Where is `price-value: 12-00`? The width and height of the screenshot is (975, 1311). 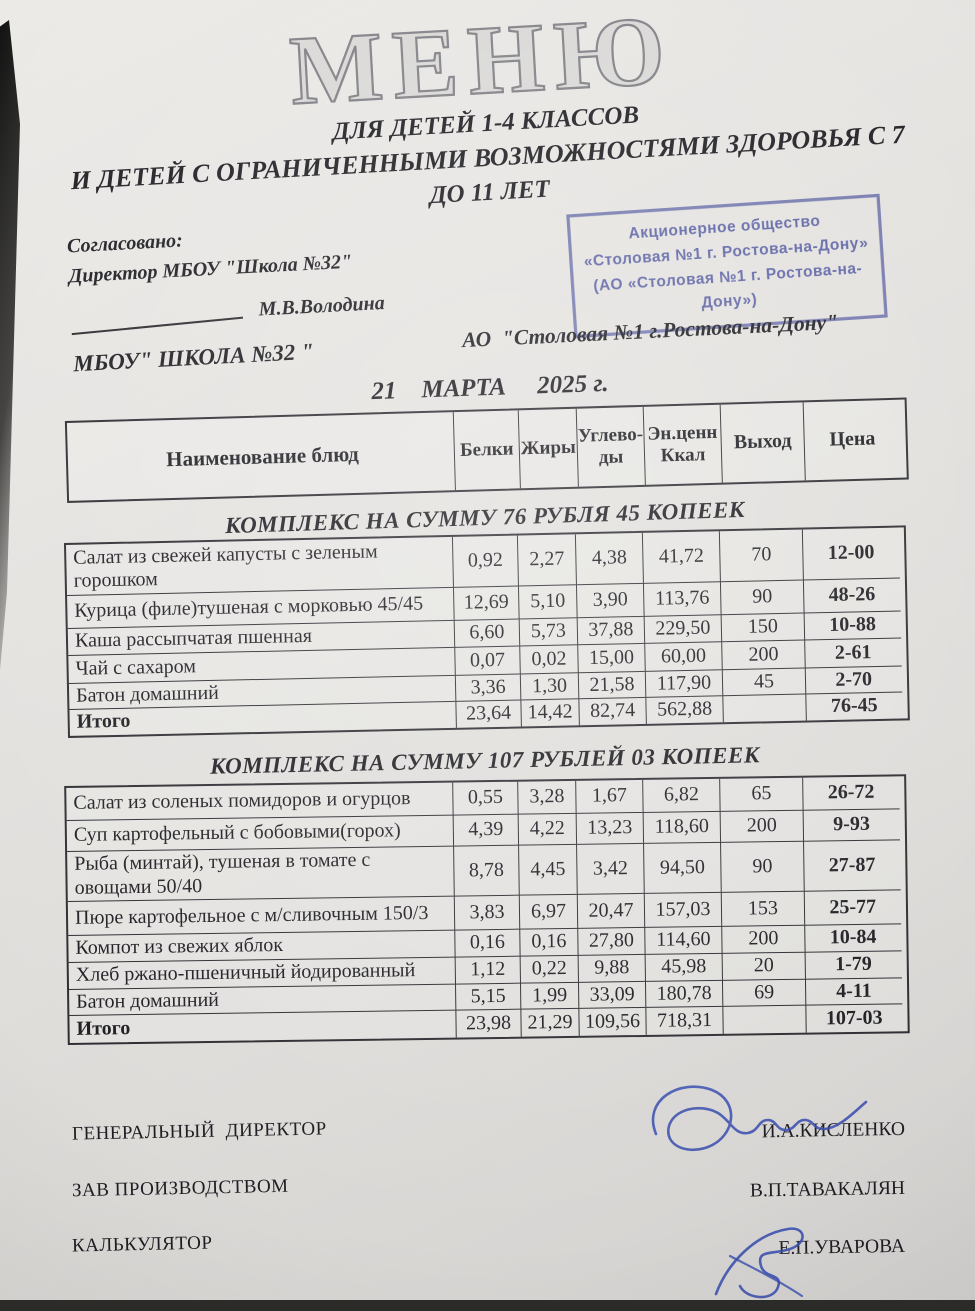
price-value: 12-00 is located at coordinates (850, 553).